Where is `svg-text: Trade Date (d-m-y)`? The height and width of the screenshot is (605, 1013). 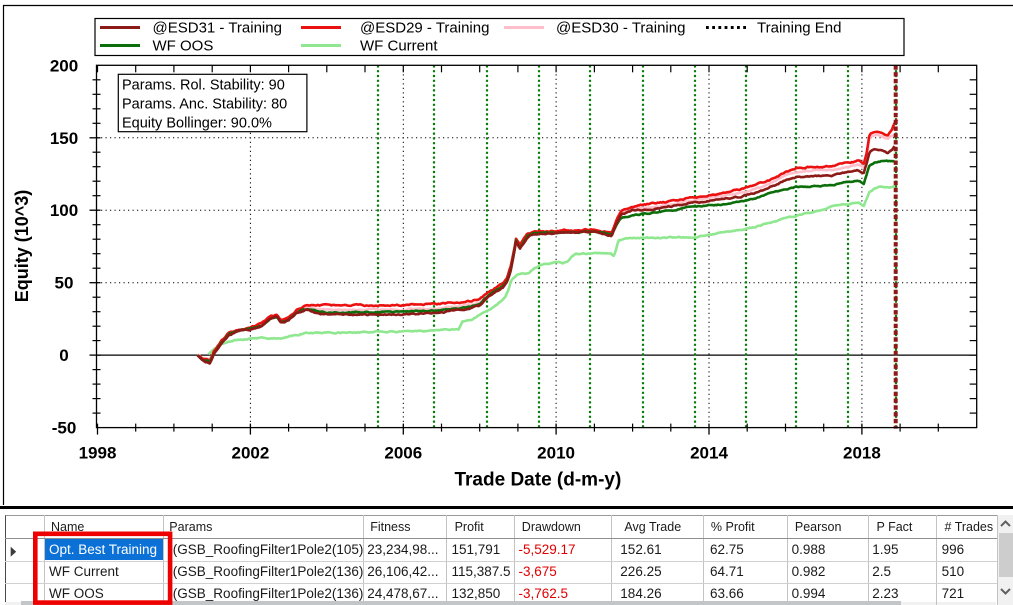
svg-text: Trade Date (d-m-y) is located at coordinates (537, 480).